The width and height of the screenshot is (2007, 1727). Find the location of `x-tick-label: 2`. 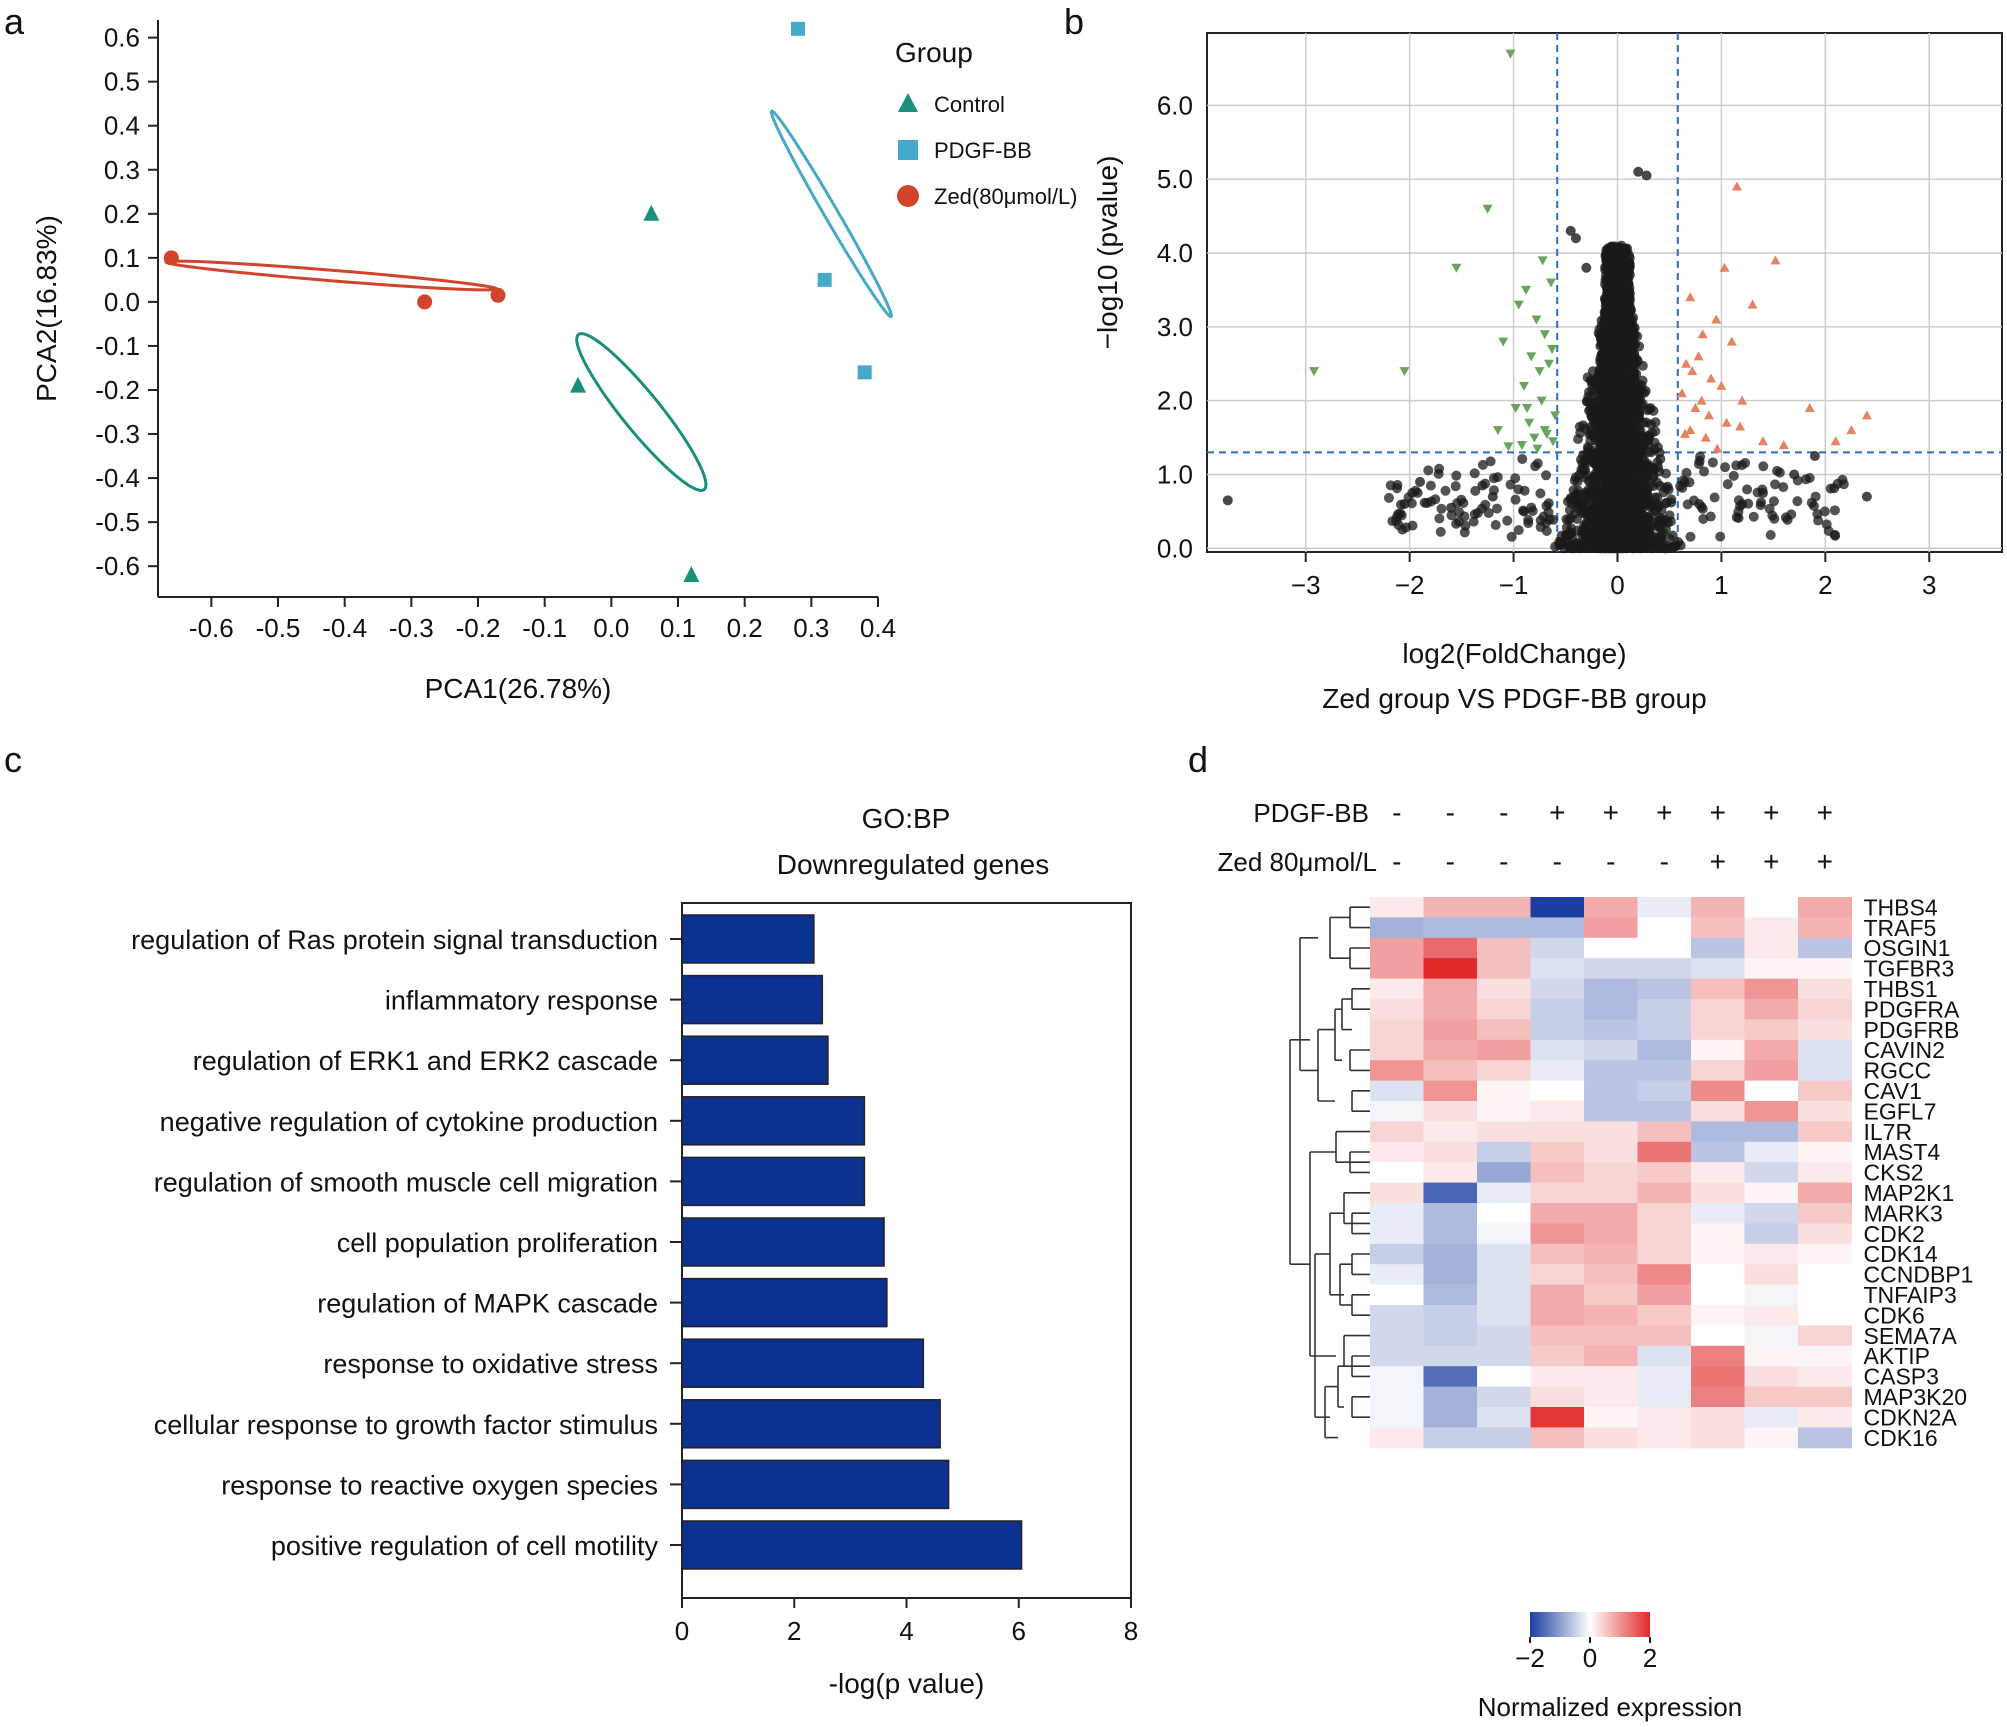

x-tick-label: 2 is located at coordinates (794, 1631).